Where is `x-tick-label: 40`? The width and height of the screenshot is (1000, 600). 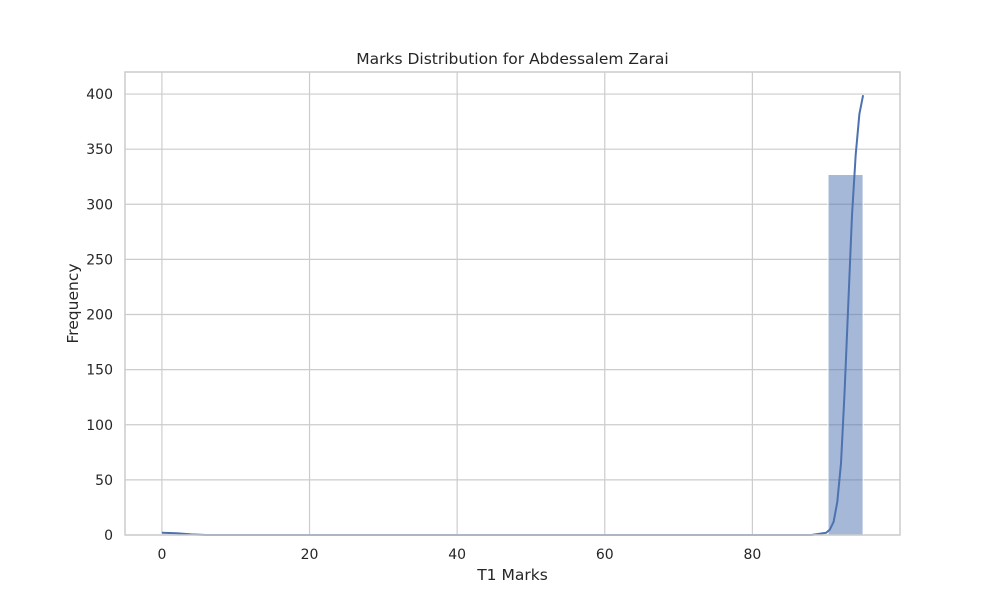
x-tick-label: 40 is located at coordinates (457, 555).